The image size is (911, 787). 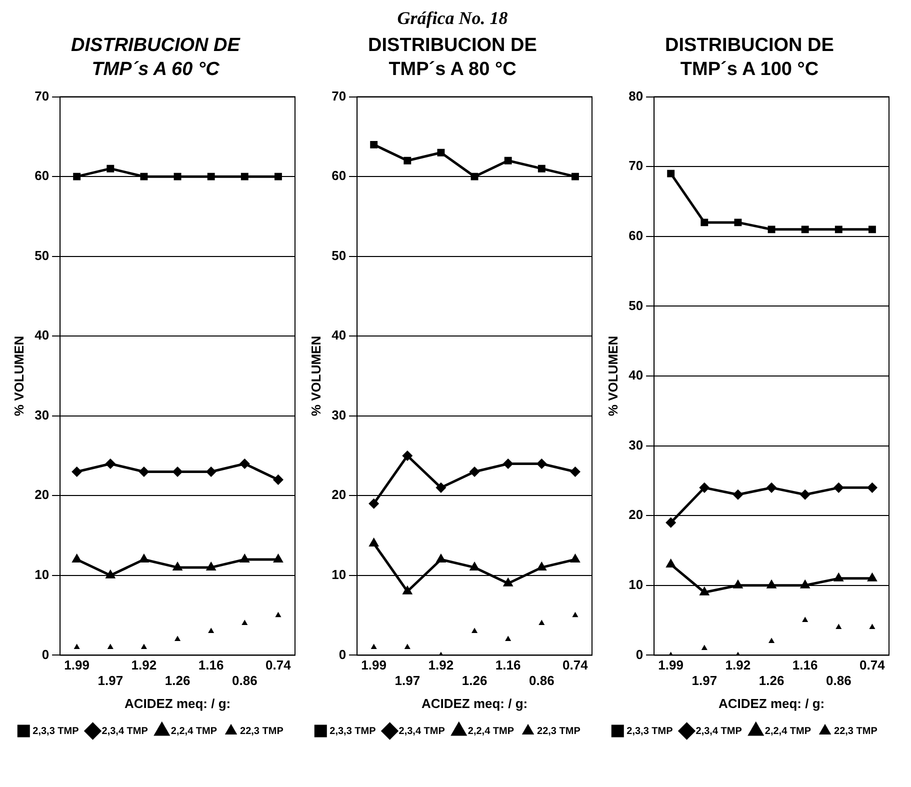 I want to click on chart-title: DISTRIBUCION DE TMP´s A 100 °C, so click(x=749, y=58).